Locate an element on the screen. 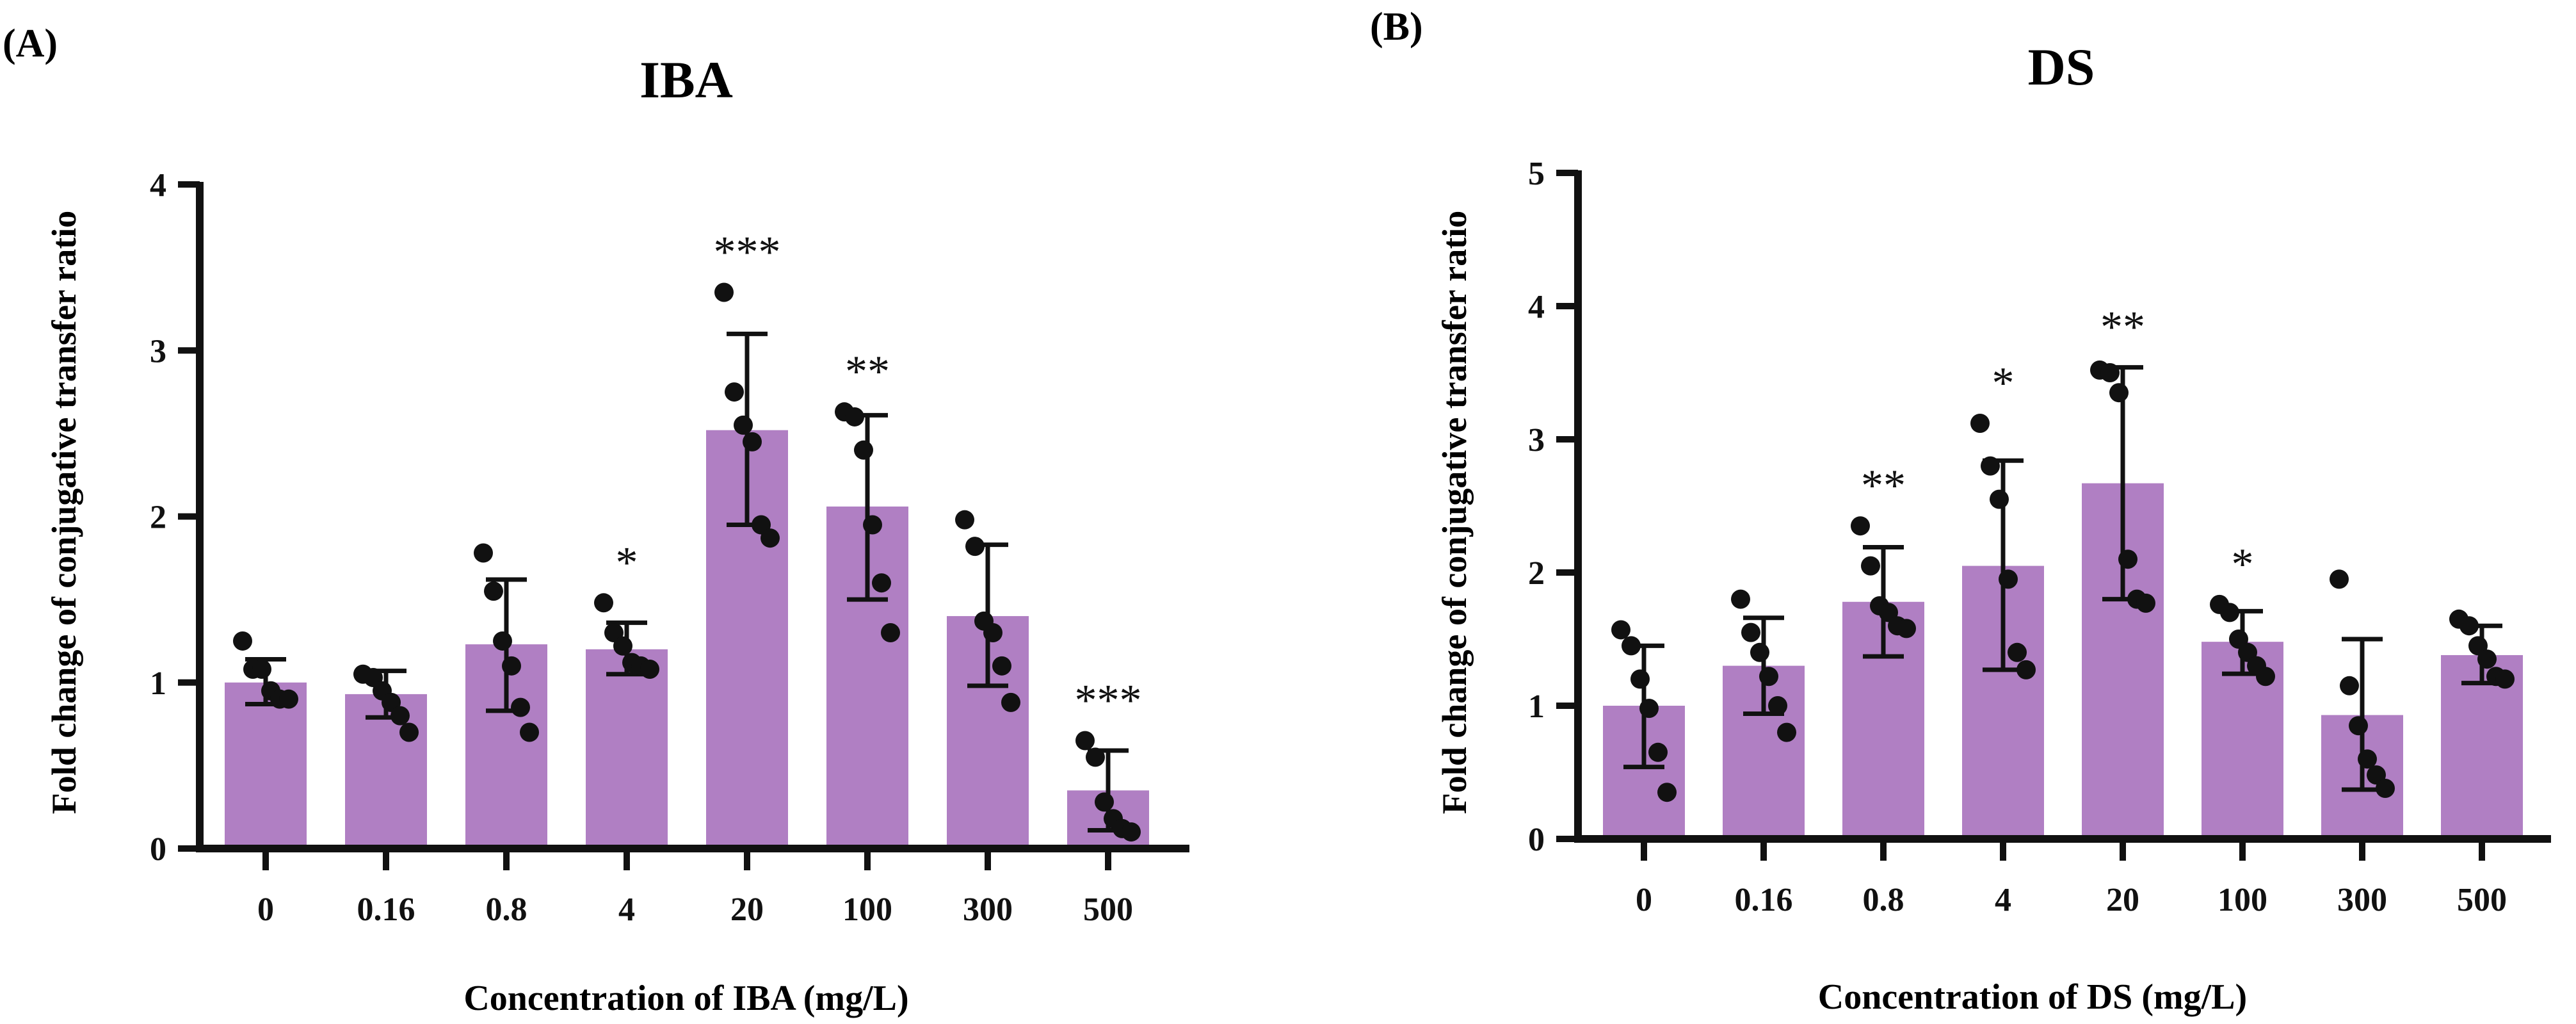 Image resolution: width=2576 pixels, height=1024 pixels. panel-b-ytick-label-3: 3 is located at coordinates (1536, 440).